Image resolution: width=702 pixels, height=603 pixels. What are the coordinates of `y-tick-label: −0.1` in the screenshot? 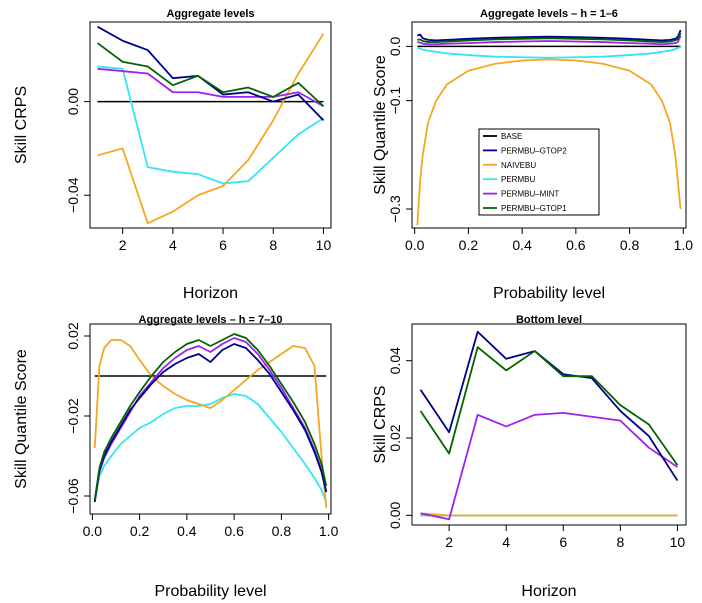 It's located at (395, 101).